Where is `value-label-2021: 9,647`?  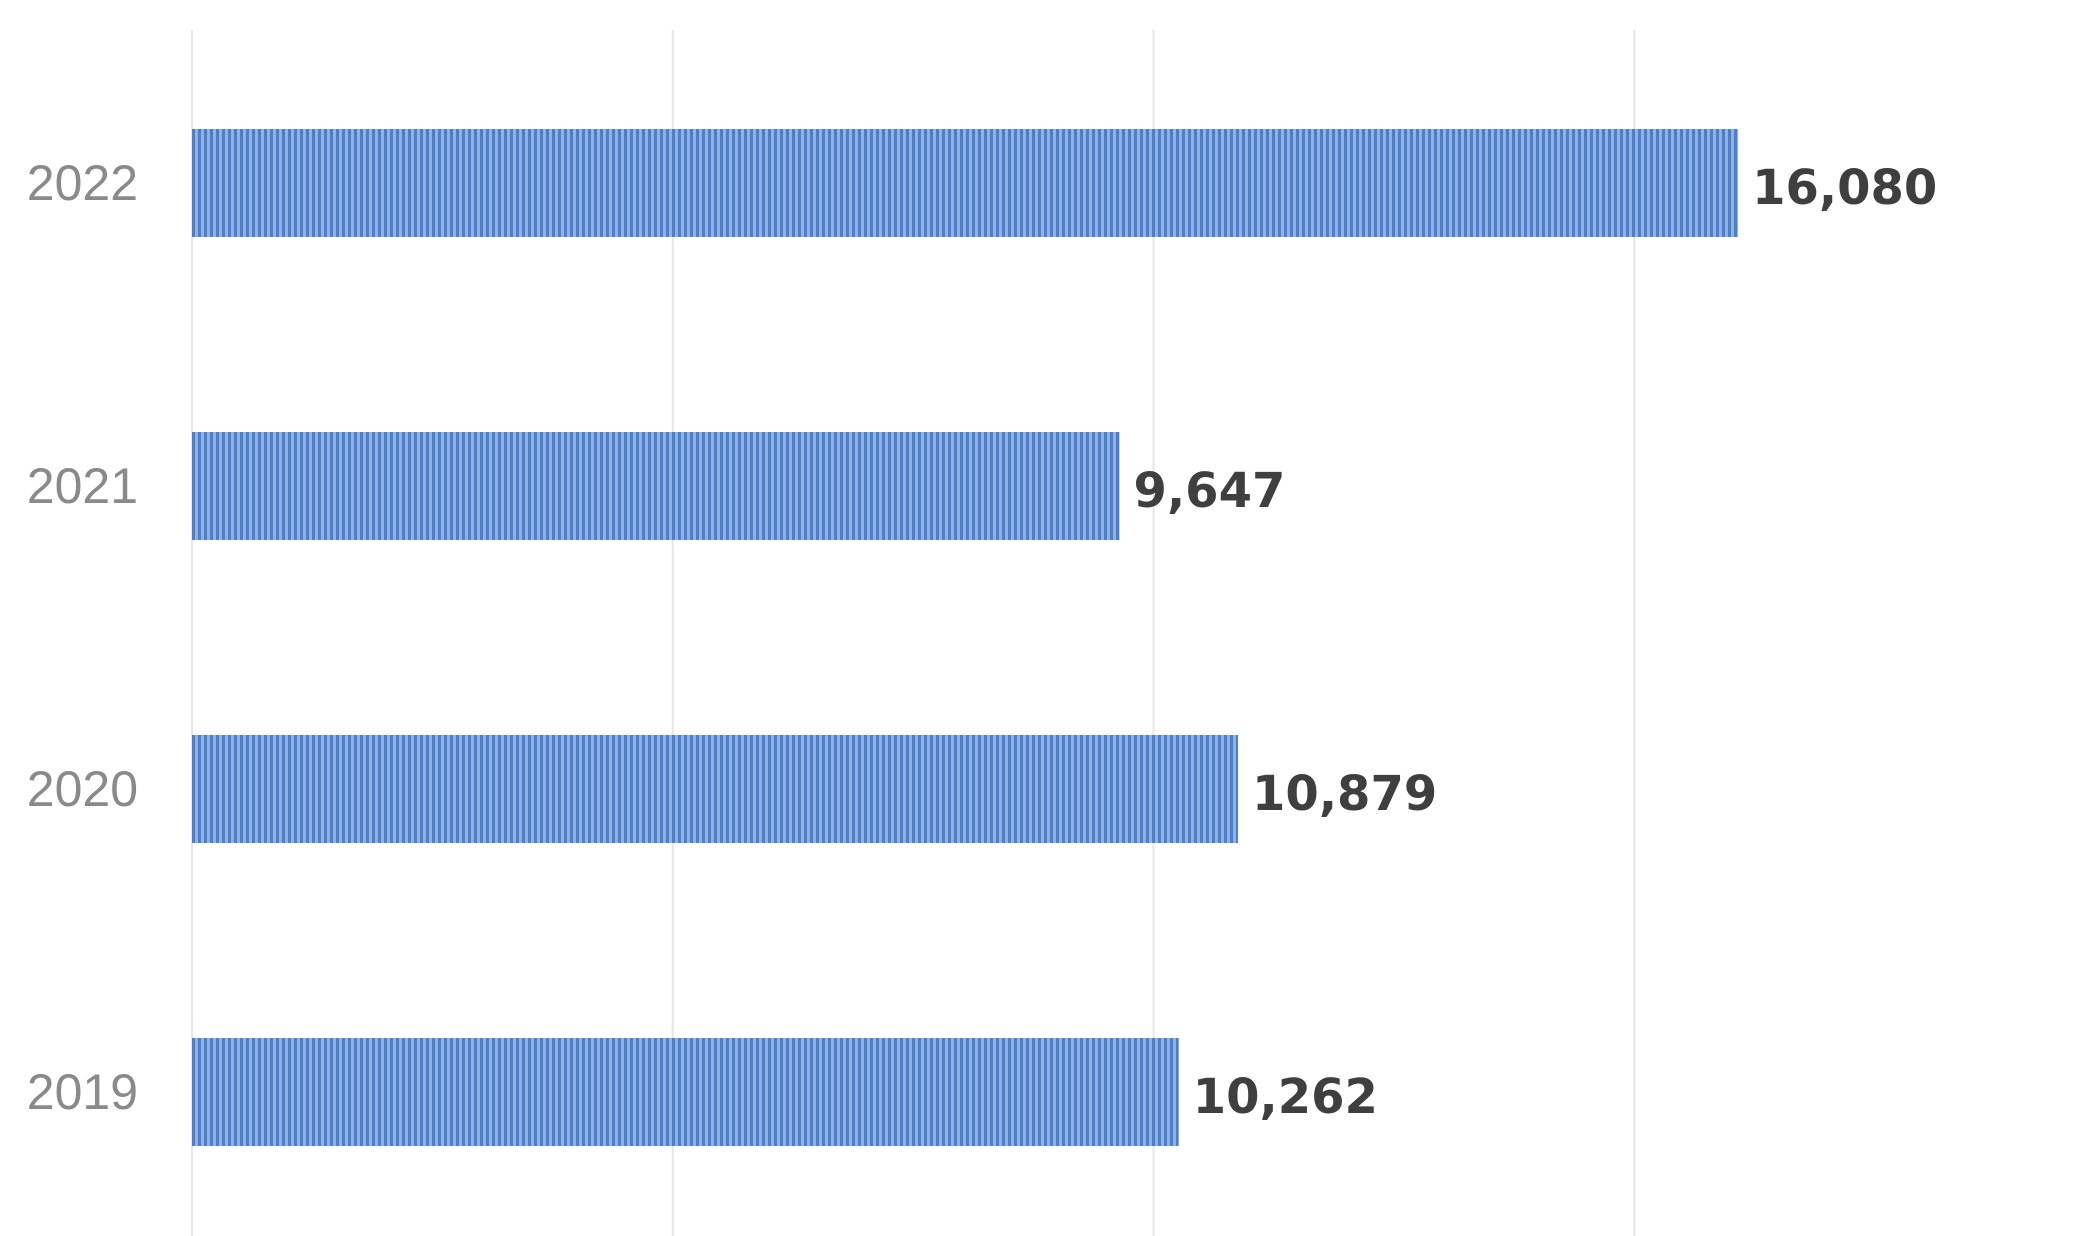
value-label-2021: 9,647 is located at coordinates (1210, 491).